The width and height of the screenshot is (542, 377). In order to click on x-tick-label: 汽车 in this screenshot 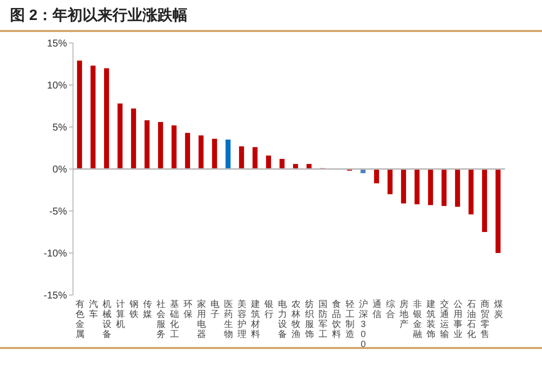, I will do `click(93, 309)`.